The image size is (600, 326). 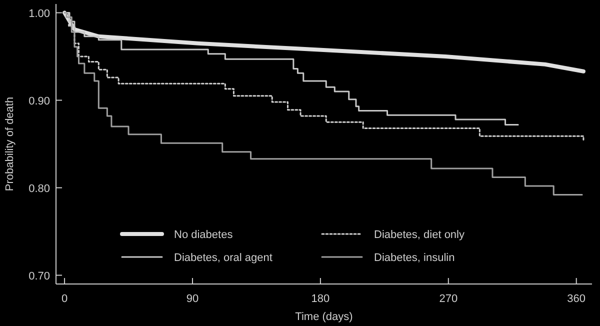 What do you see at coordinates (324, 317) in the screenshot?
I see `x-axis-title: Time (days)` at bounding box center [324, 317].